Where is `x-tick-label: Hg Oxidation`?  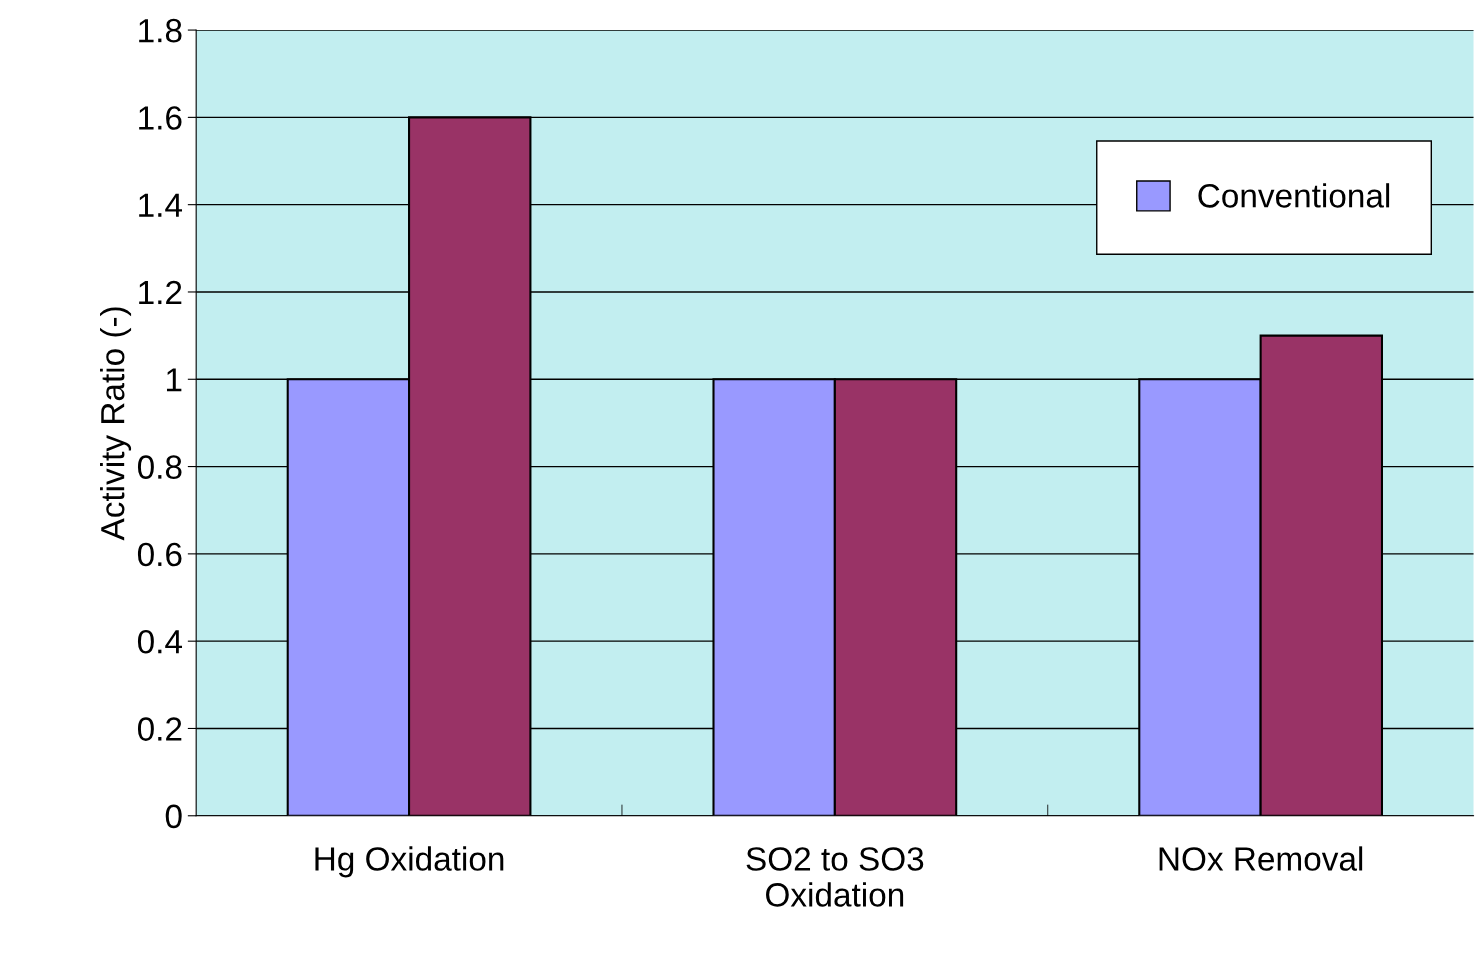 x-tick-label: Hg Oxidation is located at coordinates (409, 862).